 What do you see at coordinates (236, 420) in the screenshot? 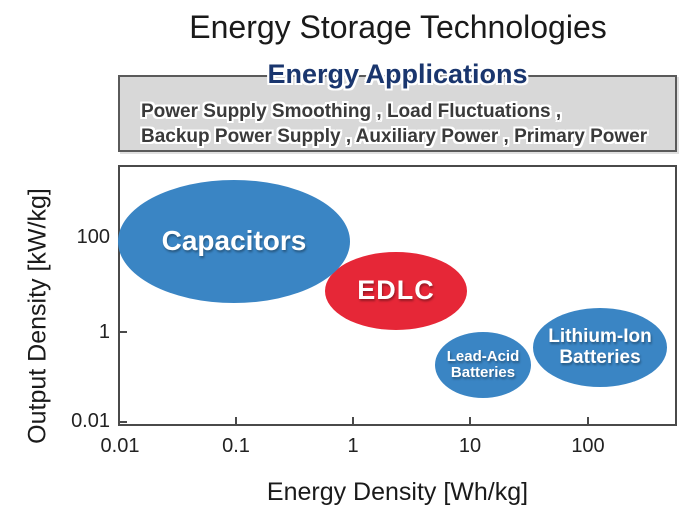
I see `x-tick-mark-0.1` at bounding box center [236, 420].